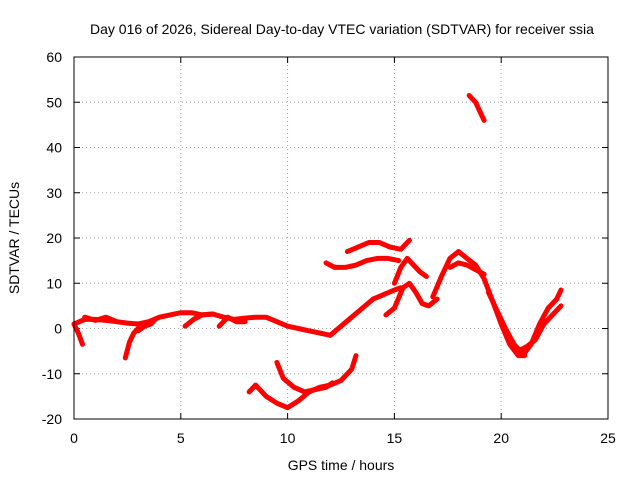 The height and width of the screenshot is (480, 640). Describe the element at coordinates (608, 438) in the screenshot. I see `x-tick-label: 25` at that location.